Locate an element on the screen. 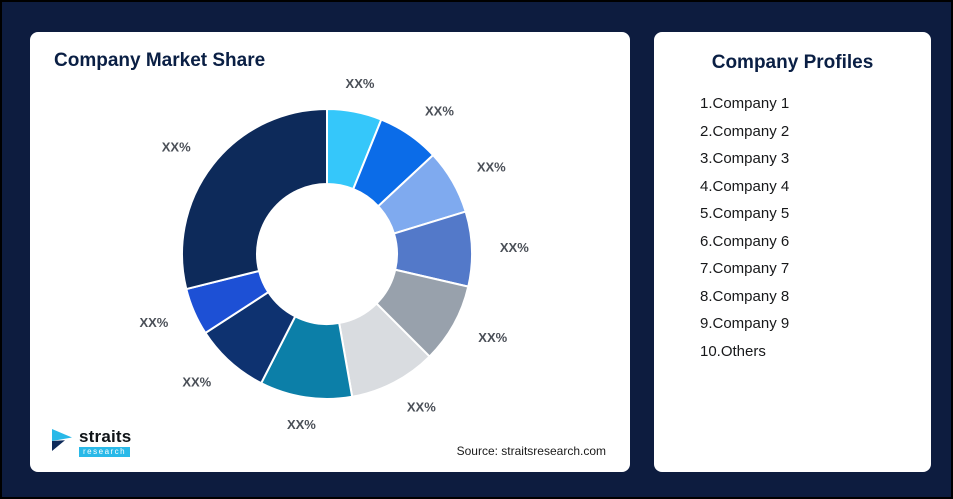 The height and width of the screenshot is (499, 953). profiles-title: Company Profiles is located at coordinates (792, 62).